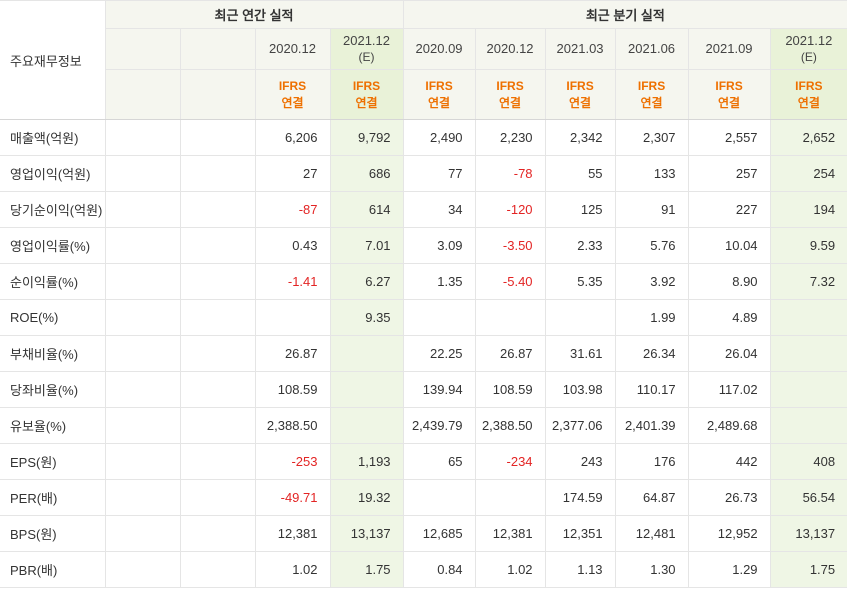 This screenshot has height=590, width=847. I want to click on value-cell: 1.29, so click(729, 569).